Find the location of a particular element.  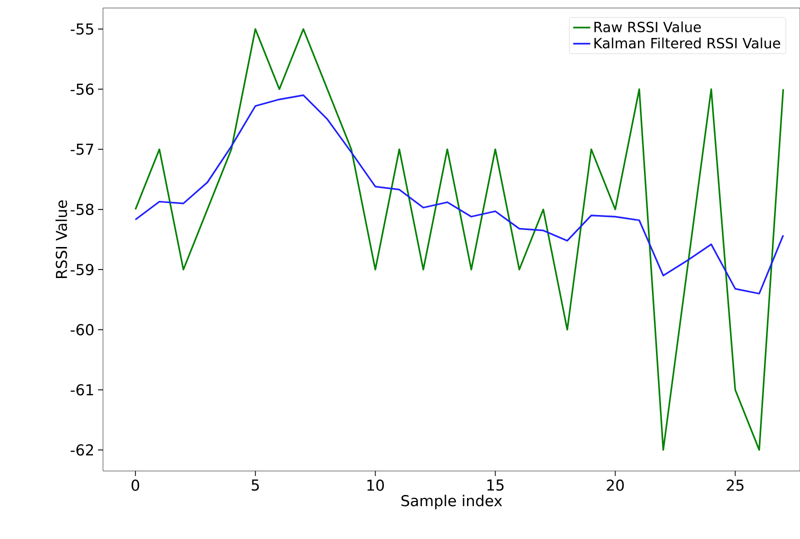

legend-label: Kalman Filtered RSSI Value is located at coordinates (687, 43).